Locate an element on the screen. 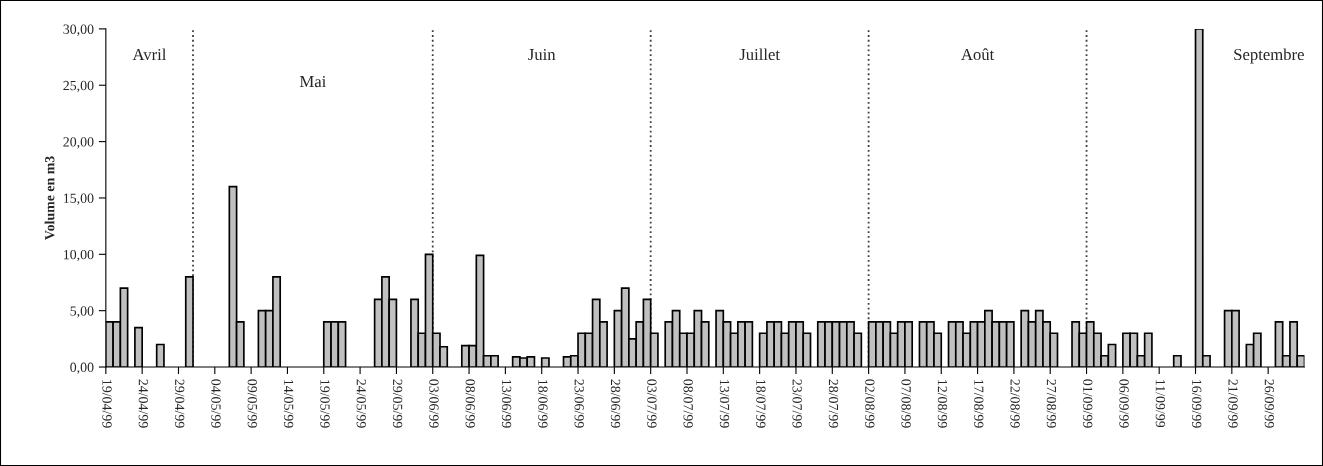 This screenshot has width=1323, height=466. annotation: Juin is located at coordinates (542, 54).